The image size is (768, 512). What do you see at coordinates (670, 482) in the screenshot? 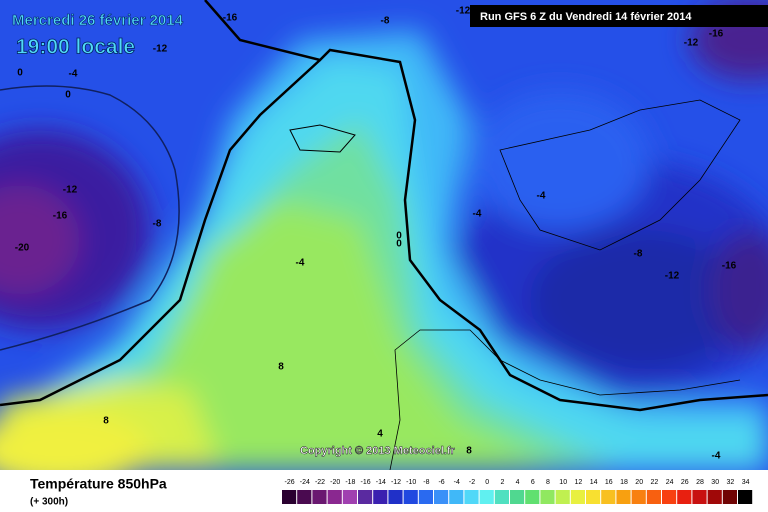
I see `legend-label: 24` at bounding box center [670, 482].